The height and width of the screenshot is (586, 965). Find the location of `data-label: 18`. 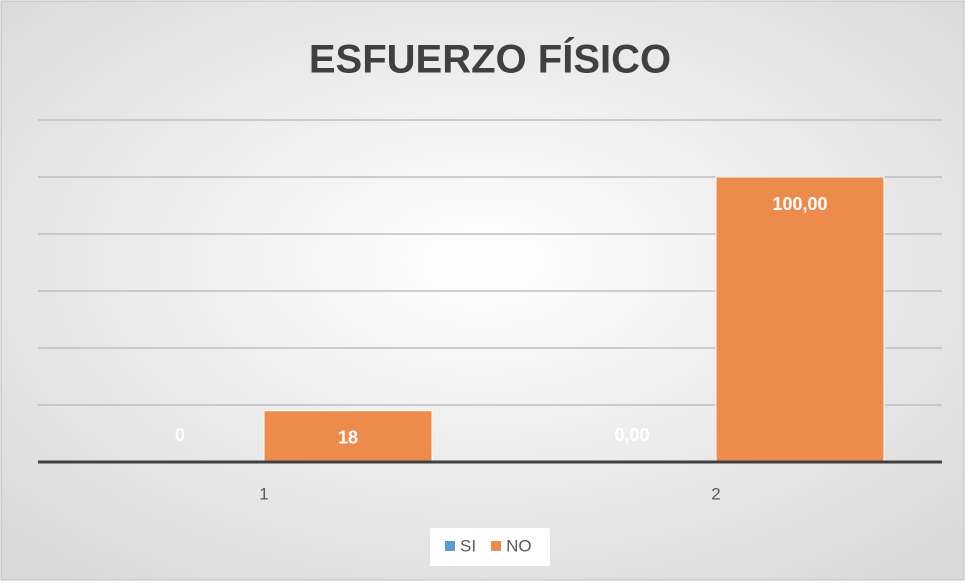

data-label: 18 is located at coordinates (348, 437).